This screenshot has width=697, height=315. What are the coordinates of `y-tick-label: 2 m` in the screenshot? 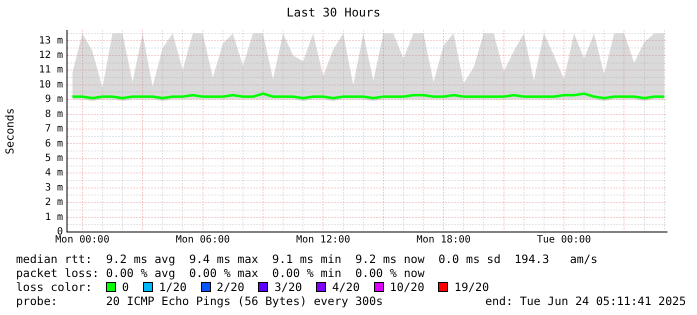 It's located at (53, 202).